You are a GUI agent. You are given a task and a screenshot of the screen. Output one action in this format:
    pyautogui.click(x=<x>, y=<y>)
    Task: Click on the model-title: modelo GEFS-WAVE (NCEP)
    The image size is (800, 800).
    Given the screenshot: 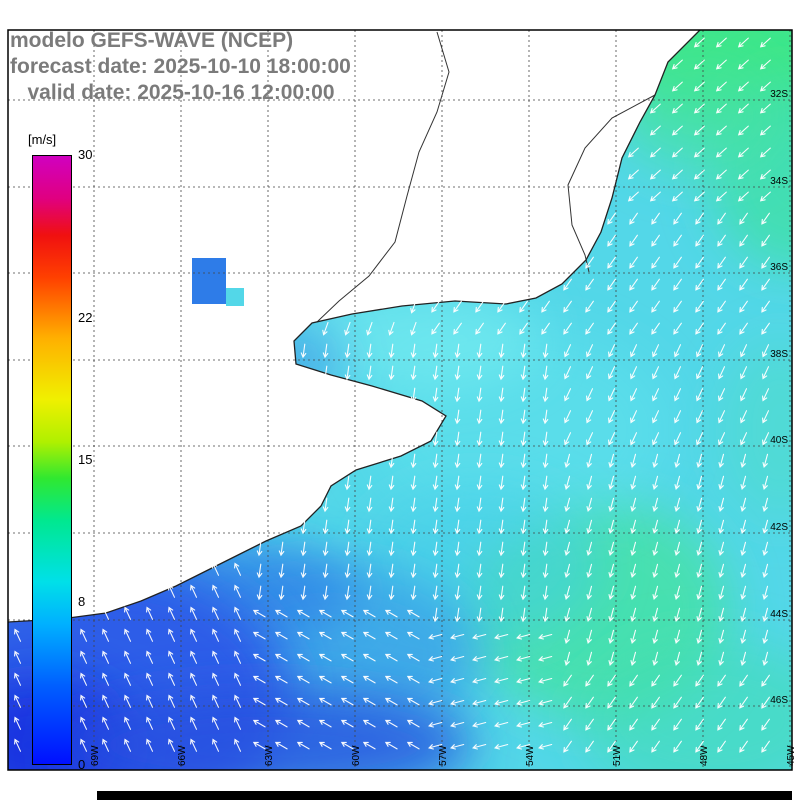 What is the action you would take?
    pyautogui.click(x=152, y=40)
    